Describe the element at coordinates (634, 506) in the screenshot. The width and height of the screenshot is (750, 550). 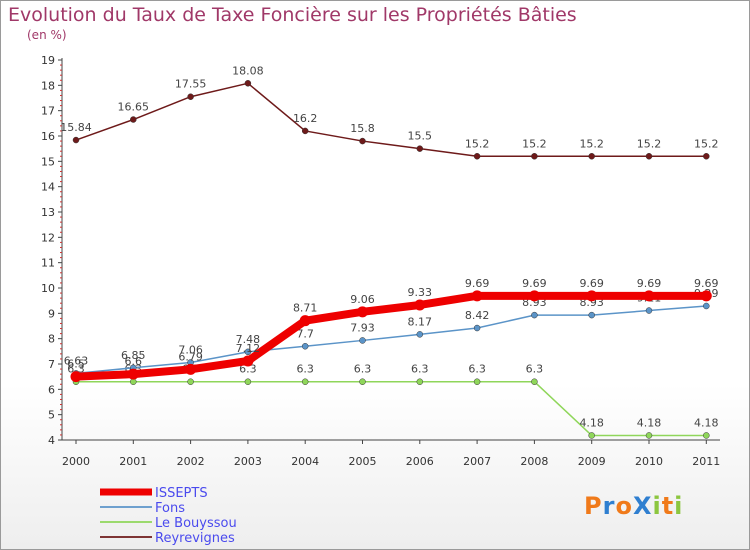
I see `proxiti-logo: ProXiti` at that location.